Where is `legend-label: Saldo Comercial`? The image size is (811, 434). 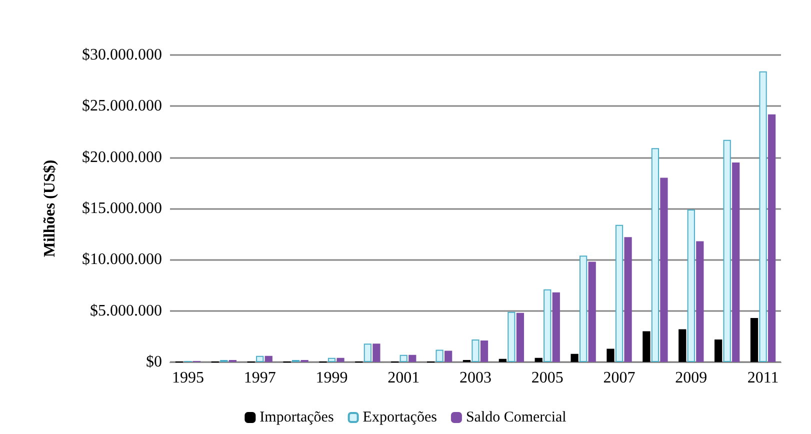
legend-label: Saldo Comercial is located at coordinates (516, 418).